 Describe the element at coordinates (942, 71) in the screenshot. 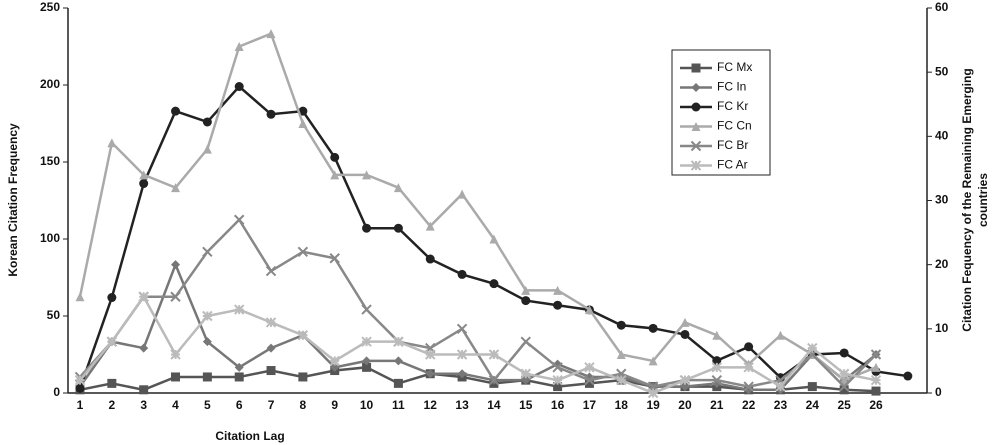

I see `y2-tick-label: 50` at that location.